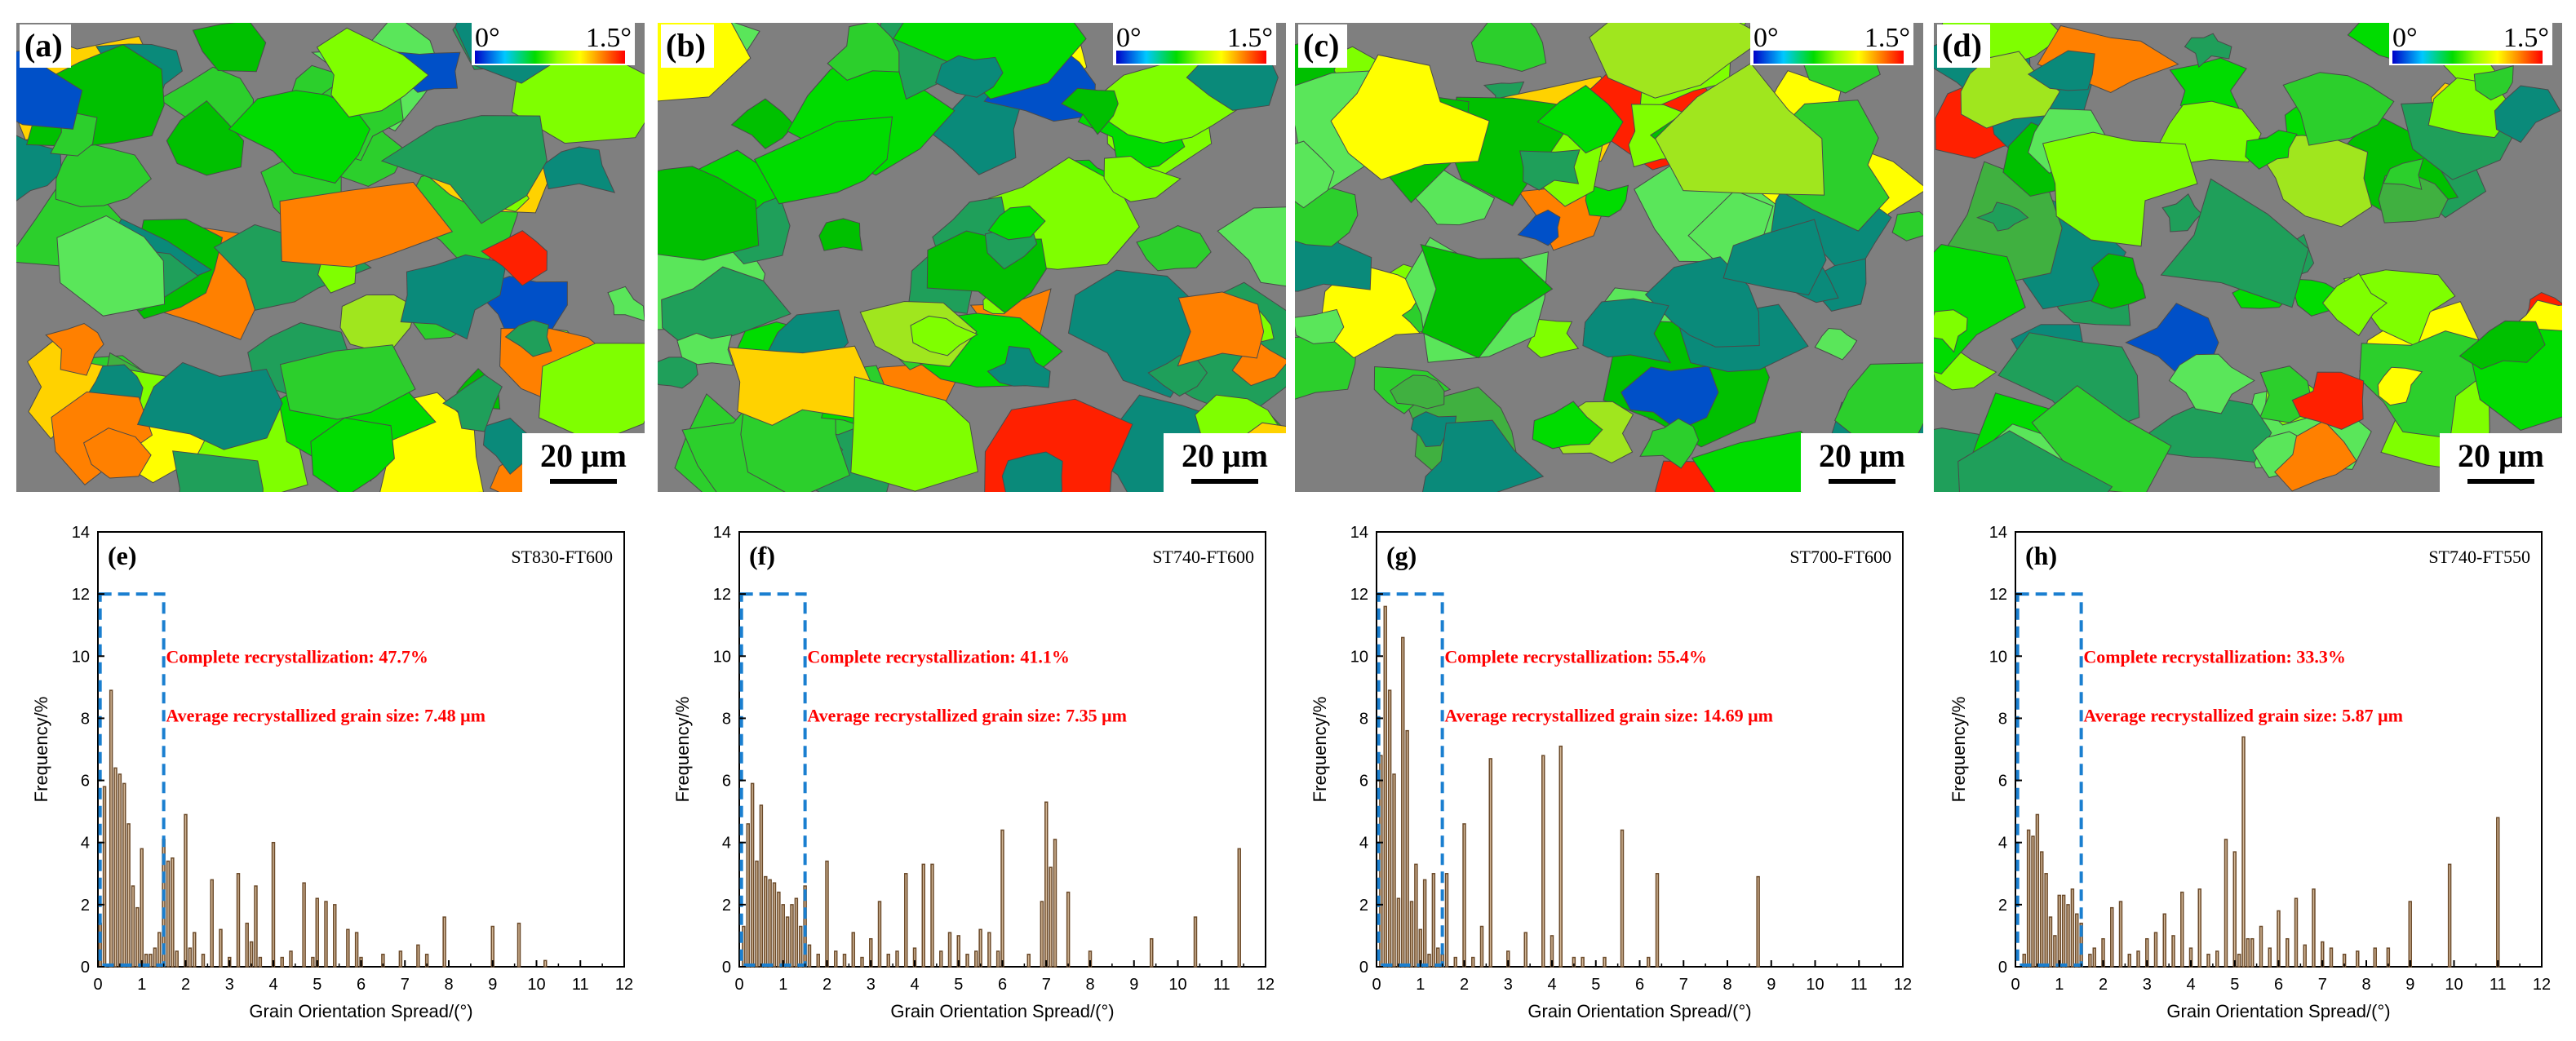 Image resolution: width=2576 pixels, height=1041 pixels. What do you see at coordinates (762, 555) in the screenshot?
I see `panel-label: (f)` at bounding box center [762, 555].